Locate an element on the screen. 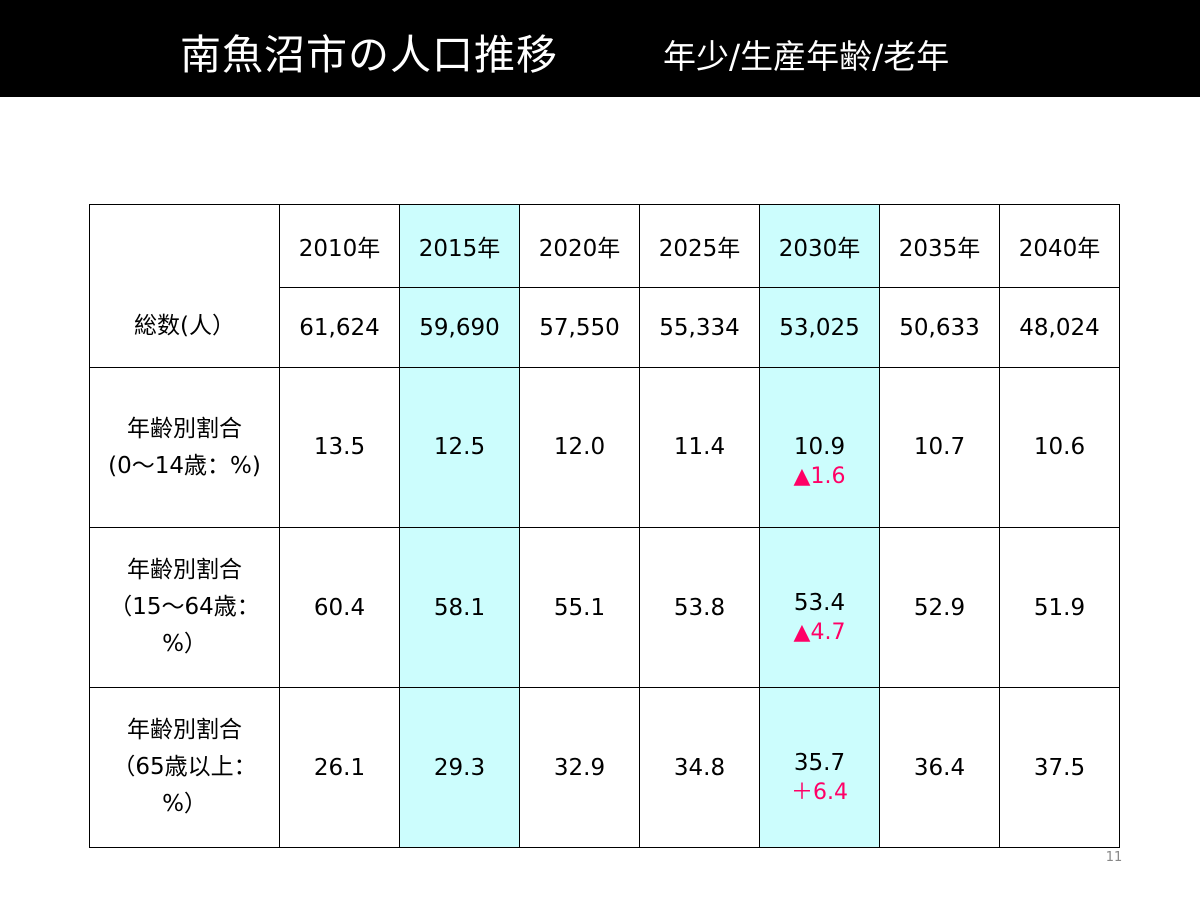 This screenshot has height=900, width=1200. slide-subtitle: 年少/生産年齢/老年 is located at coordinates (806, 56).